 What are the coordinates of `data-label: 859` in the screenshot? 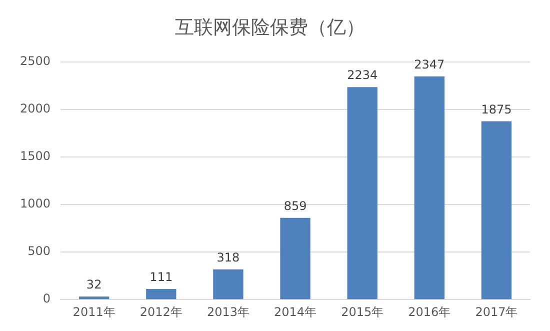 It's located at (295, 206).